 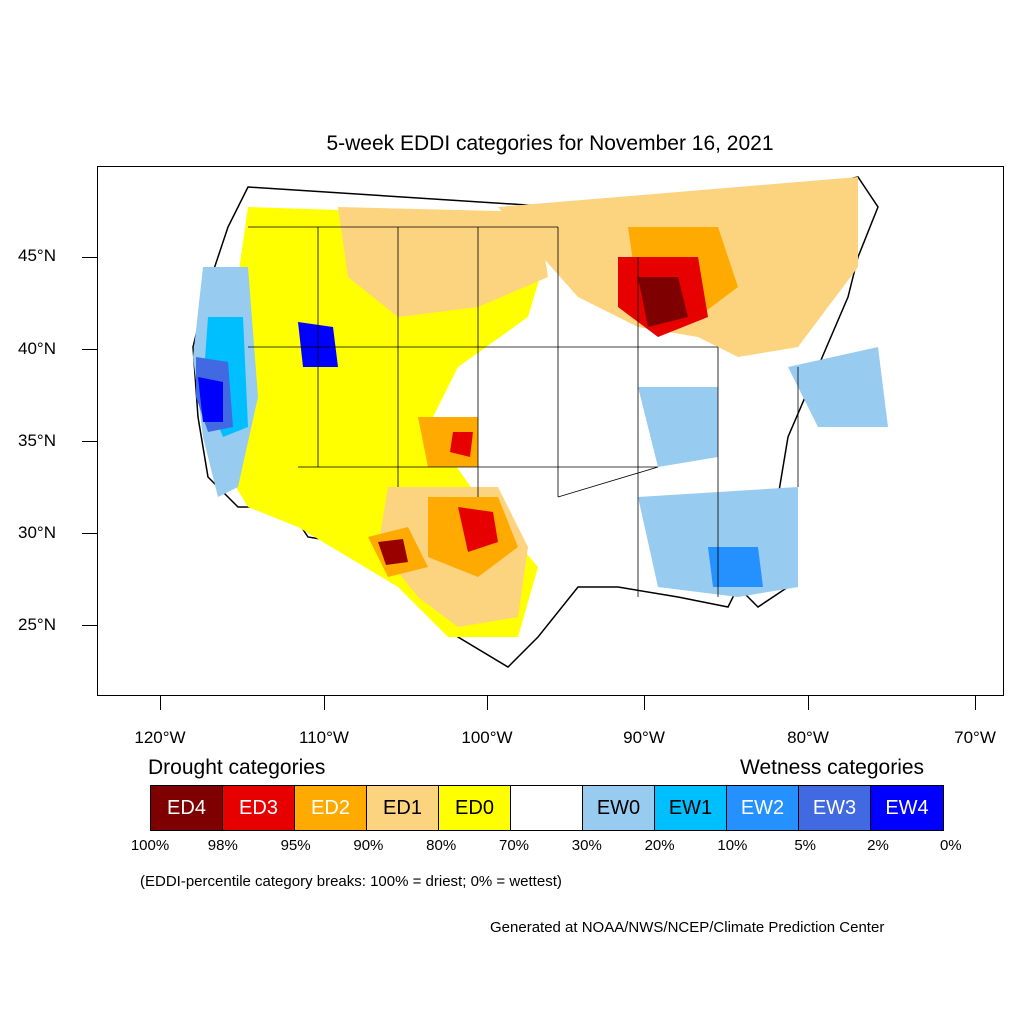 I want to click on legend-break-label: 90%, so click(x=368, y=845).